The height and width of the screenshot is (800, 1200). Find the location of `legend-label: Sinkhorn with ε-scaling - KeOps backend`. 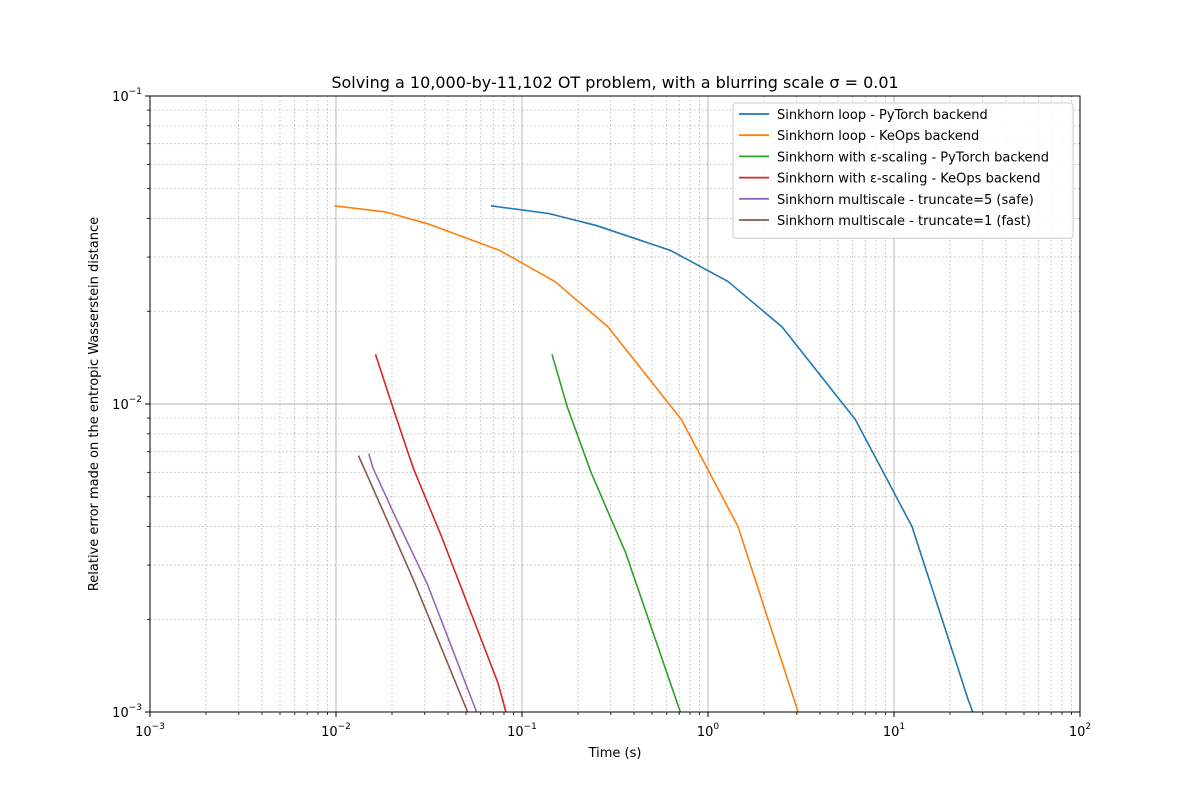

legend-label: Sinkhorn with ε-scaling - KeOps backend is located at coordinates (909, 179).